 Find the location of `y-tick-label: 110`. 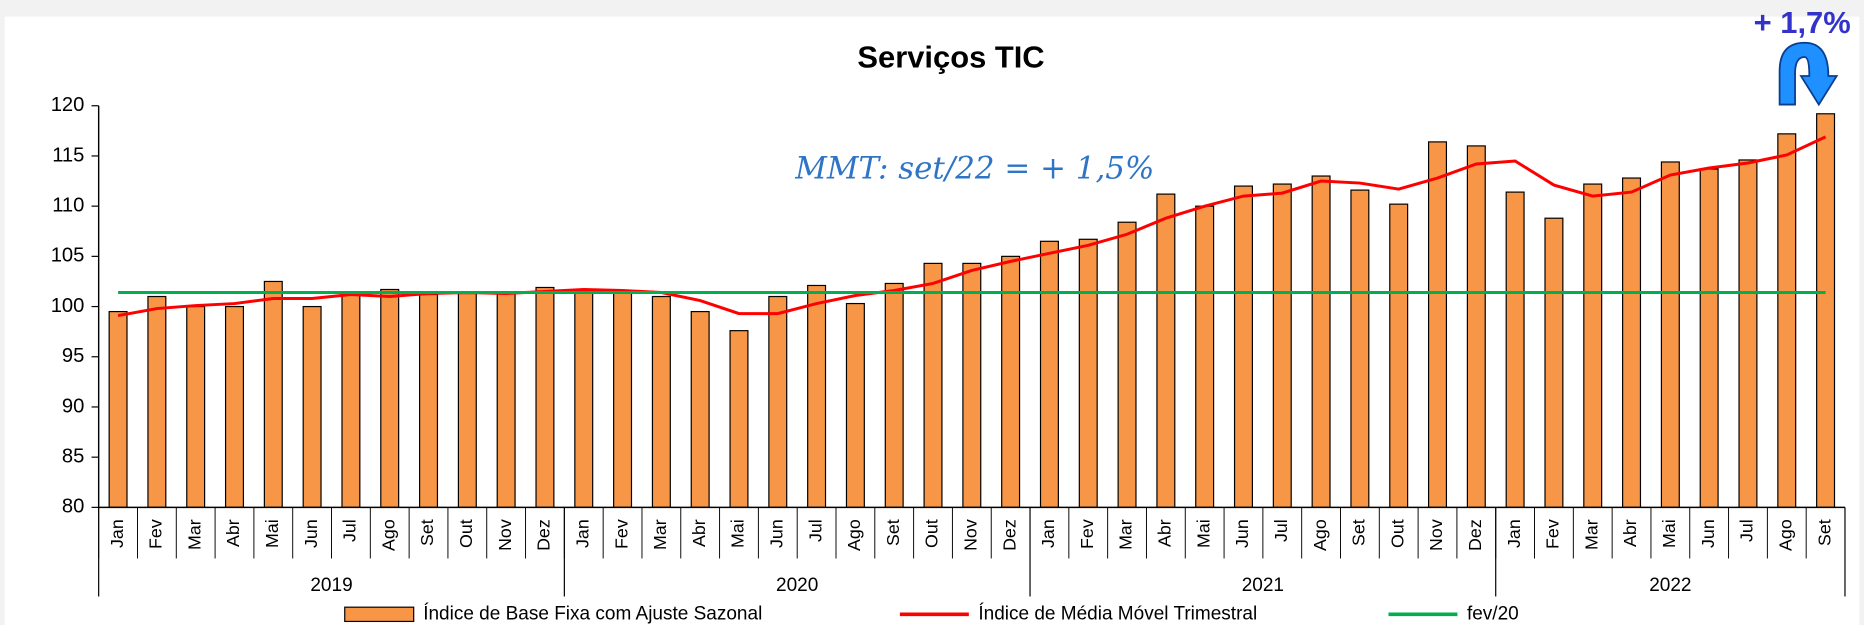

y-tick-label: 110 is located at coordinates (68, 206).